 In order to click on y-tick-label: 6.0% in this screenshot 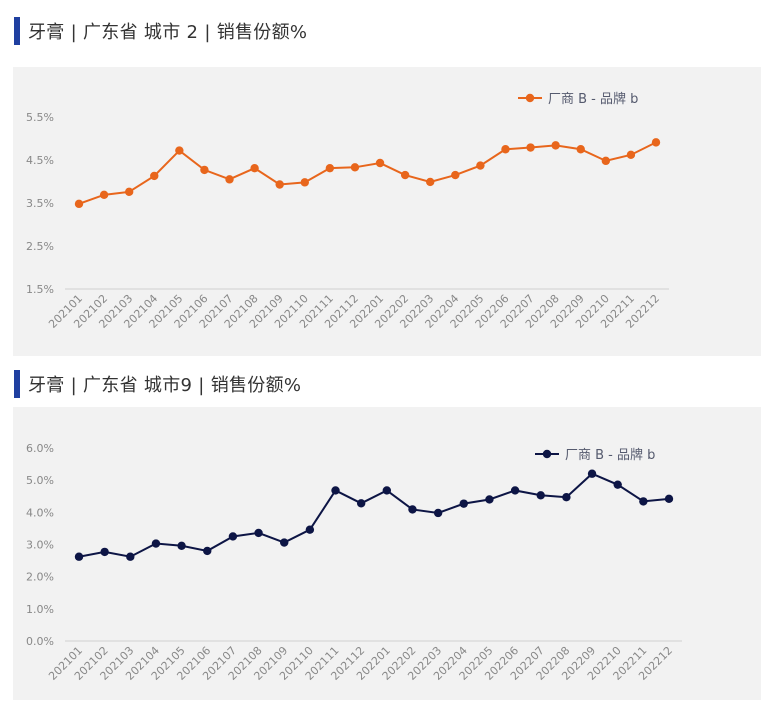, I will do `click(40, 448)`.